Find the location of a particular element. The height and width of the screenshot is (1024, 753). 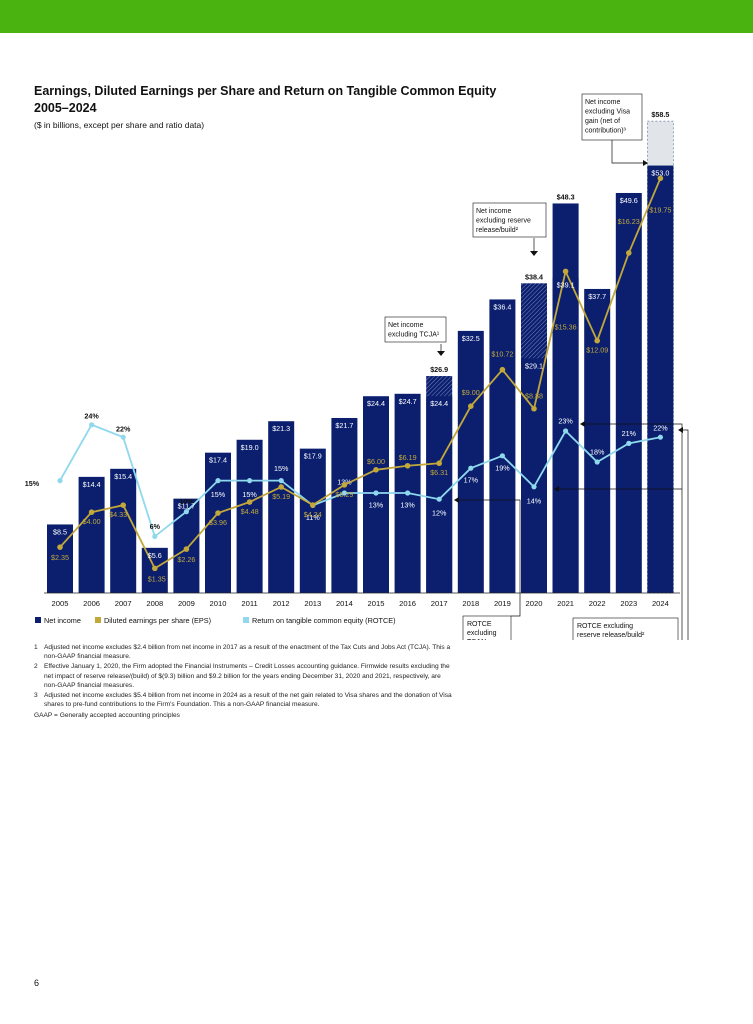

rotce-label-2014: 13% is located at coordinates (344, 482).